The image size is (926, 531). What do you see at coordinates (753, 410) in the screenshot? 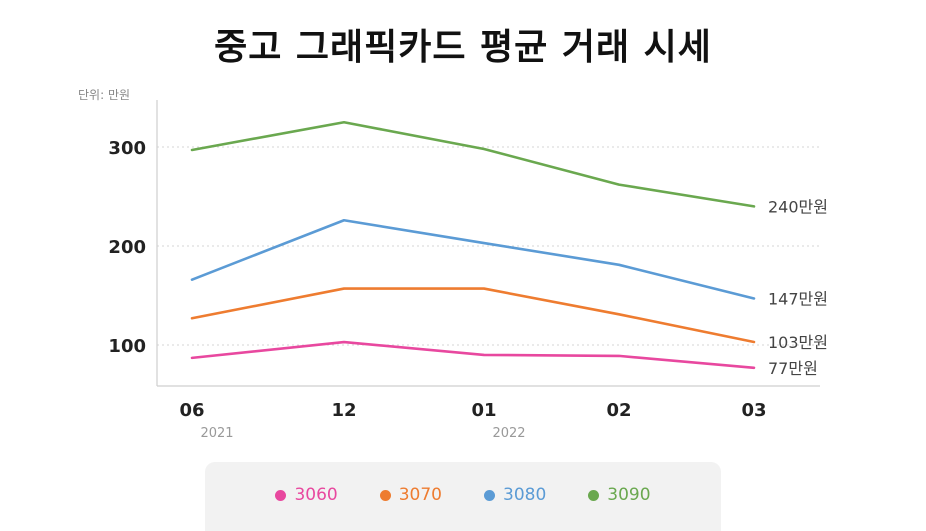
I see `x-tick-label-03: 03` at bounding box center [753, 410].